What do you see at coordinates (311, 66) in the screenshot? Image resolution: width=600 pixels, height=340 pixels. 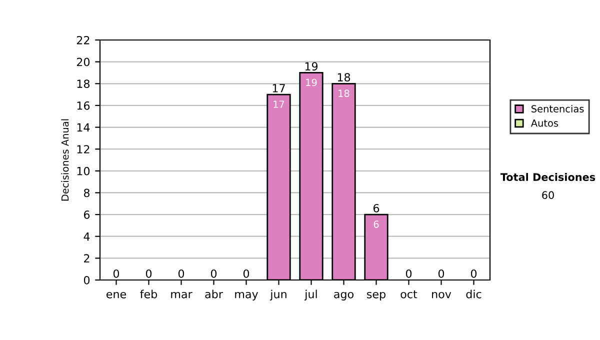 I see `total-label: 19` at bounding box center [311, 66].